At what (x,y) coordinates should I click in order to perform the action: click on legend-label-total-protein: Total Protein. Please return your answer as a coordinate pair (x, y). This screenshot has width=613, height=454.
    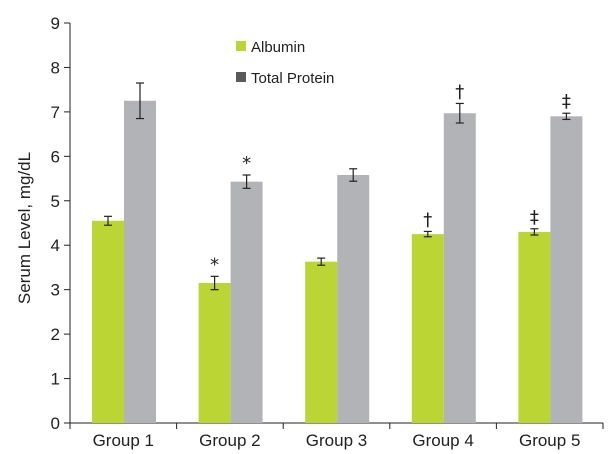
    Looking at the image, I should click on (292, 78).